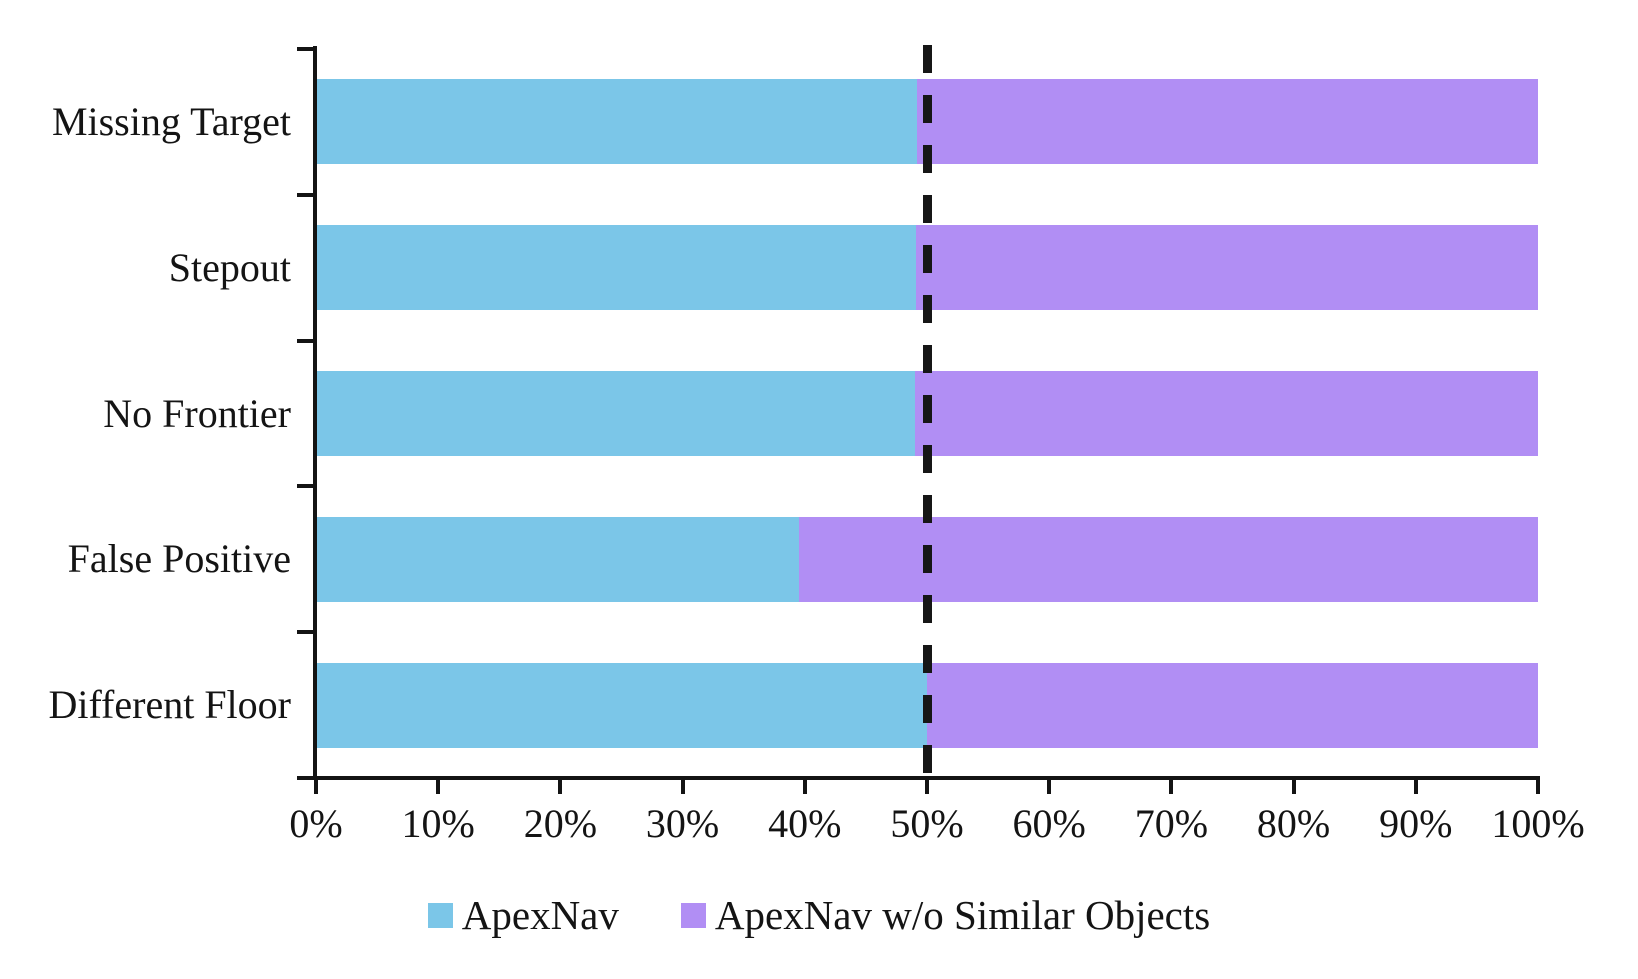  I want to click on legend-label: ApexNav w/o Similar Objects, so click(962, 915).